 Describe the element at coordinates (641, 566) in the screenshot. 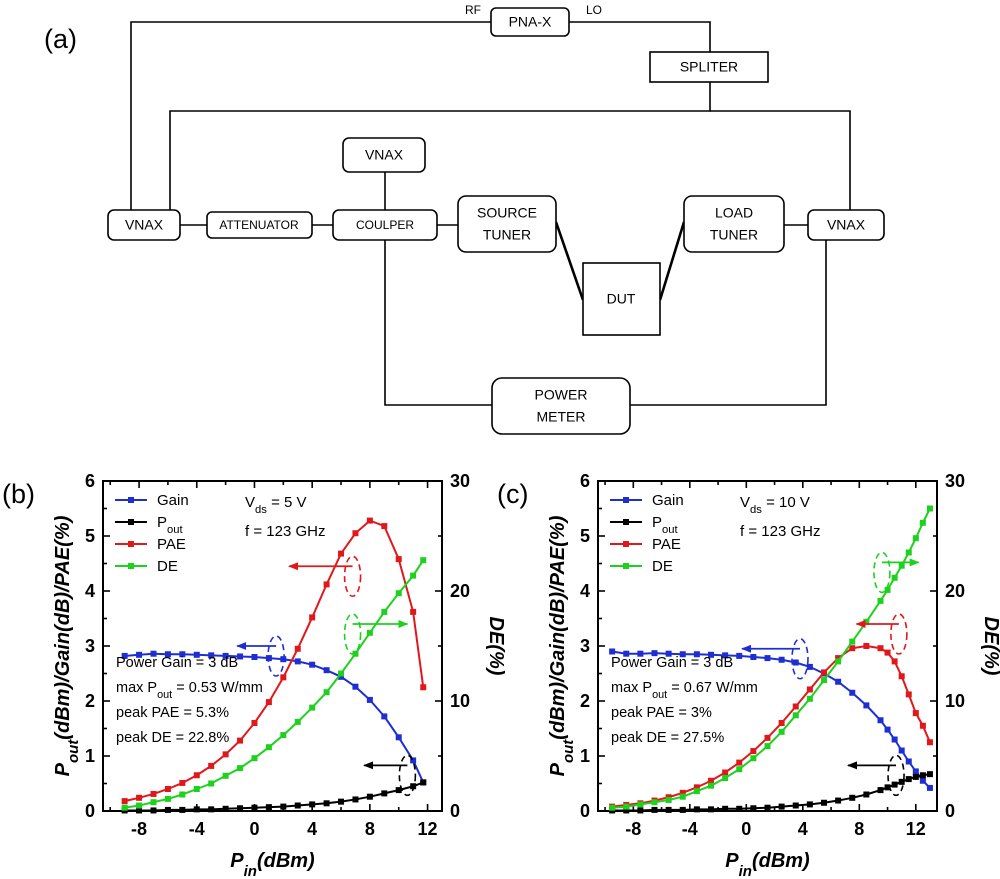

I see `legend-item: DE` at that location.